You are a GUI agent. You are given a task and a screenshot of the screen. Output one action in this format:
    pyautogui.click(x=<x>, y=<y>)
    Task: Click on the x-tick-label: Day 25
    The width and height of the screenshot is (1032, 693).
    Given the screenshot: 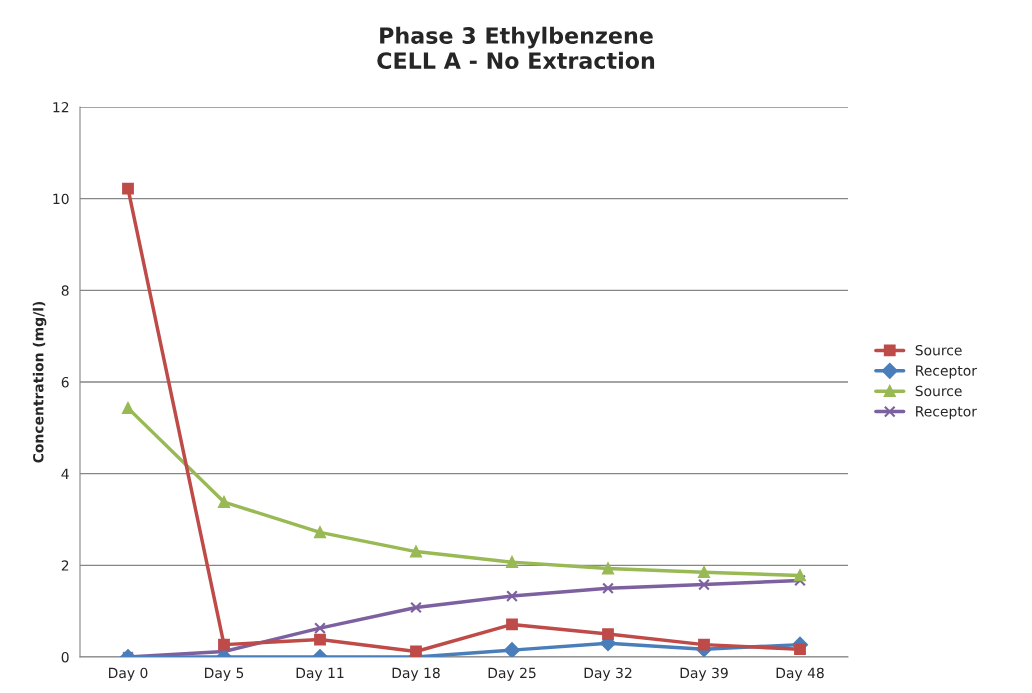 What is the action you would take?
    pyautogui.click(x=512, y=674)
    